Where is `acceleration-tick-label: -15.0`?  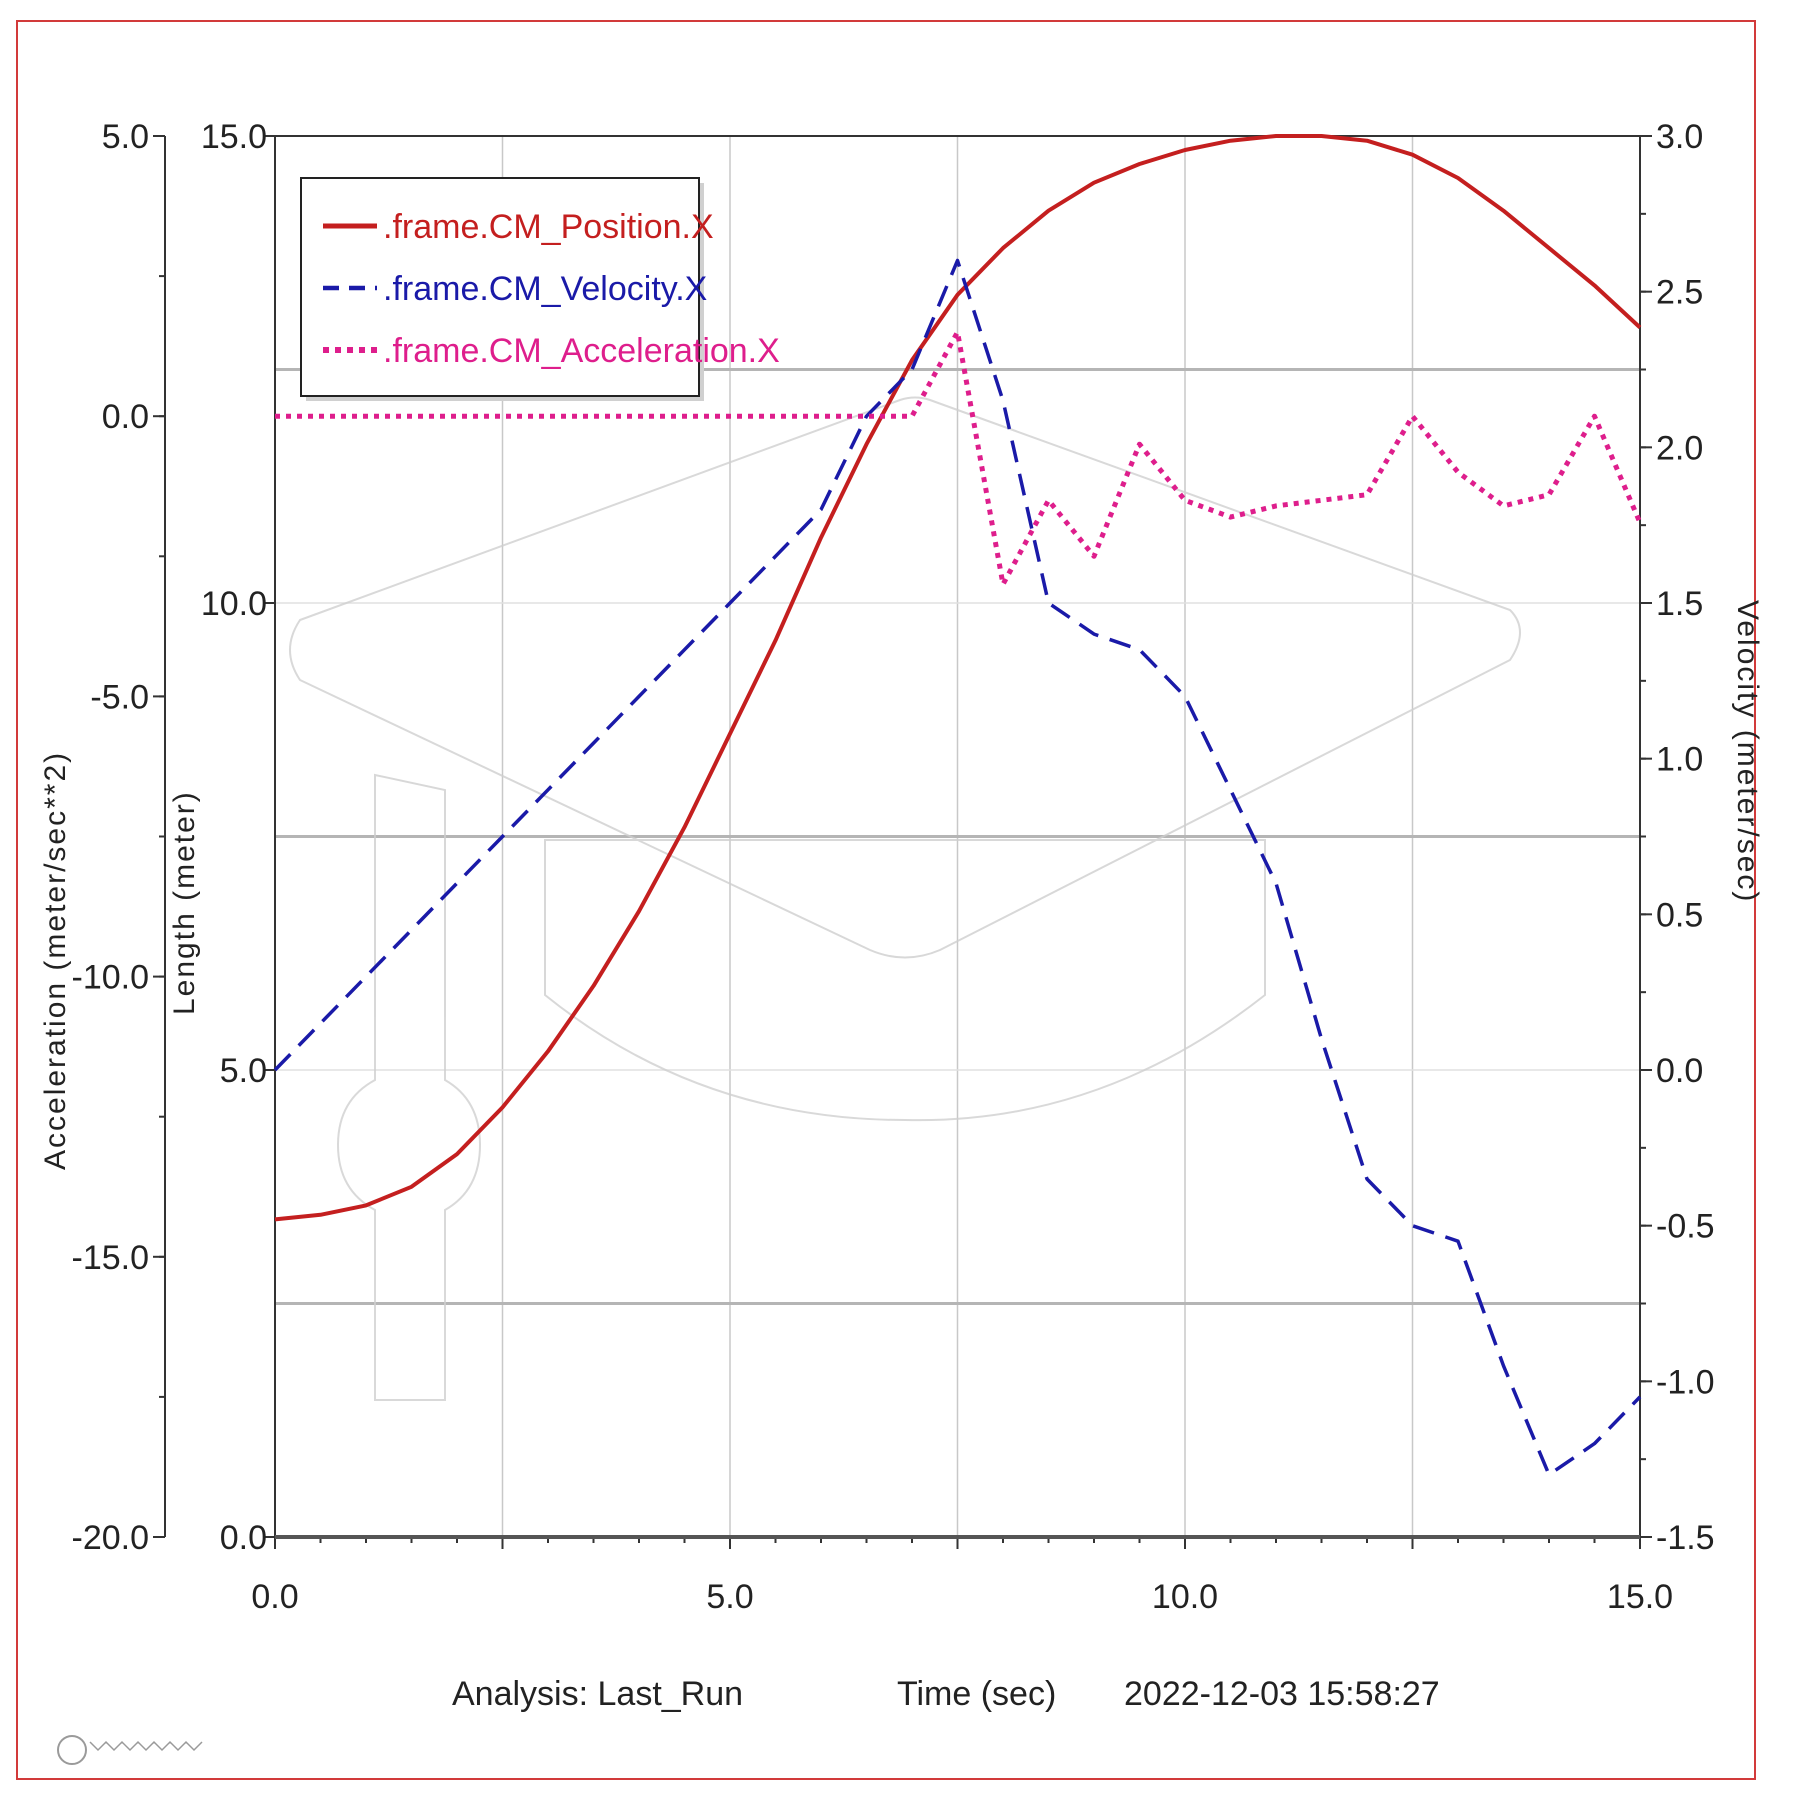
acceleration-tick-label: -15.0 is located at coordinates (111, 1258).